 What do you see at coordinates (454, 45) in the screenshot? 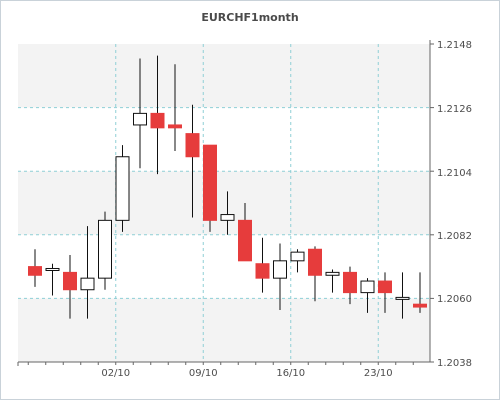
I see `y-tick-label-1.2148: 1.2148` at bounding box center [454, 45].